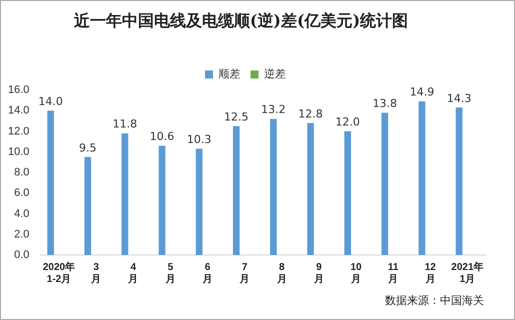 This screenshot has height=320, width=515. Describe the element at coordinates (241, 21) in the screenshot. I see `chart-title: 近一年中国电线及电缆顺(逆)差(亿美元)统计图` at that location.